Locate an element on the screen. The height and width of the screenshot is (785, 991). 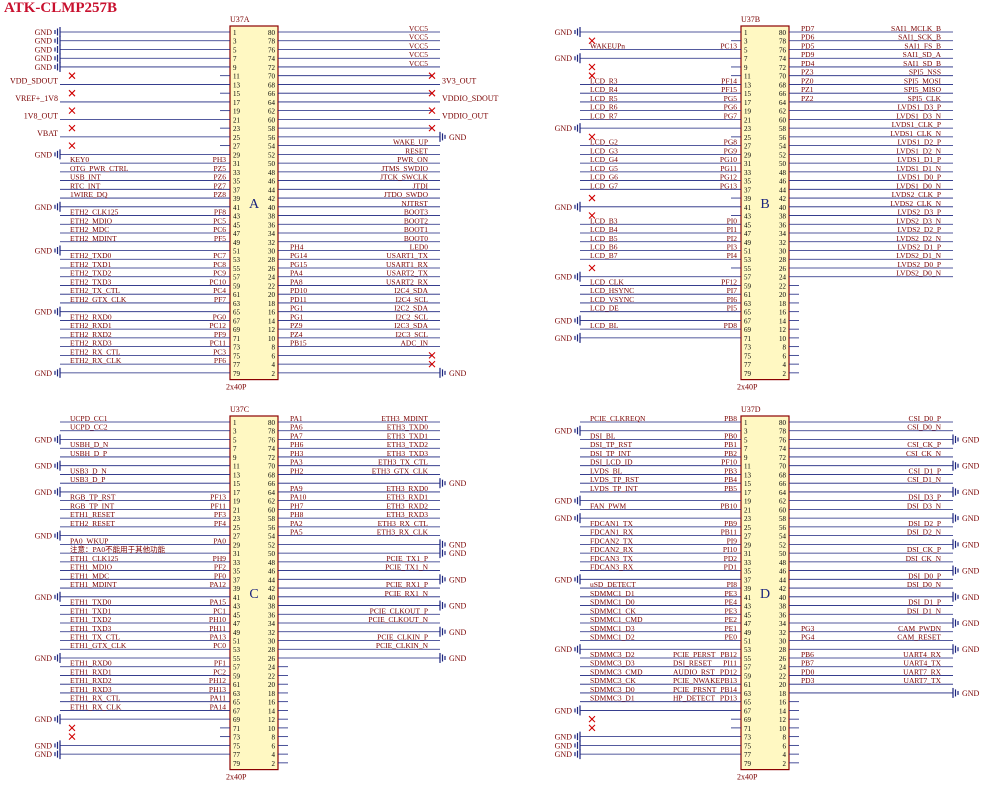
mcu-pin-label: PB10 is located at coordinates (728, 505).